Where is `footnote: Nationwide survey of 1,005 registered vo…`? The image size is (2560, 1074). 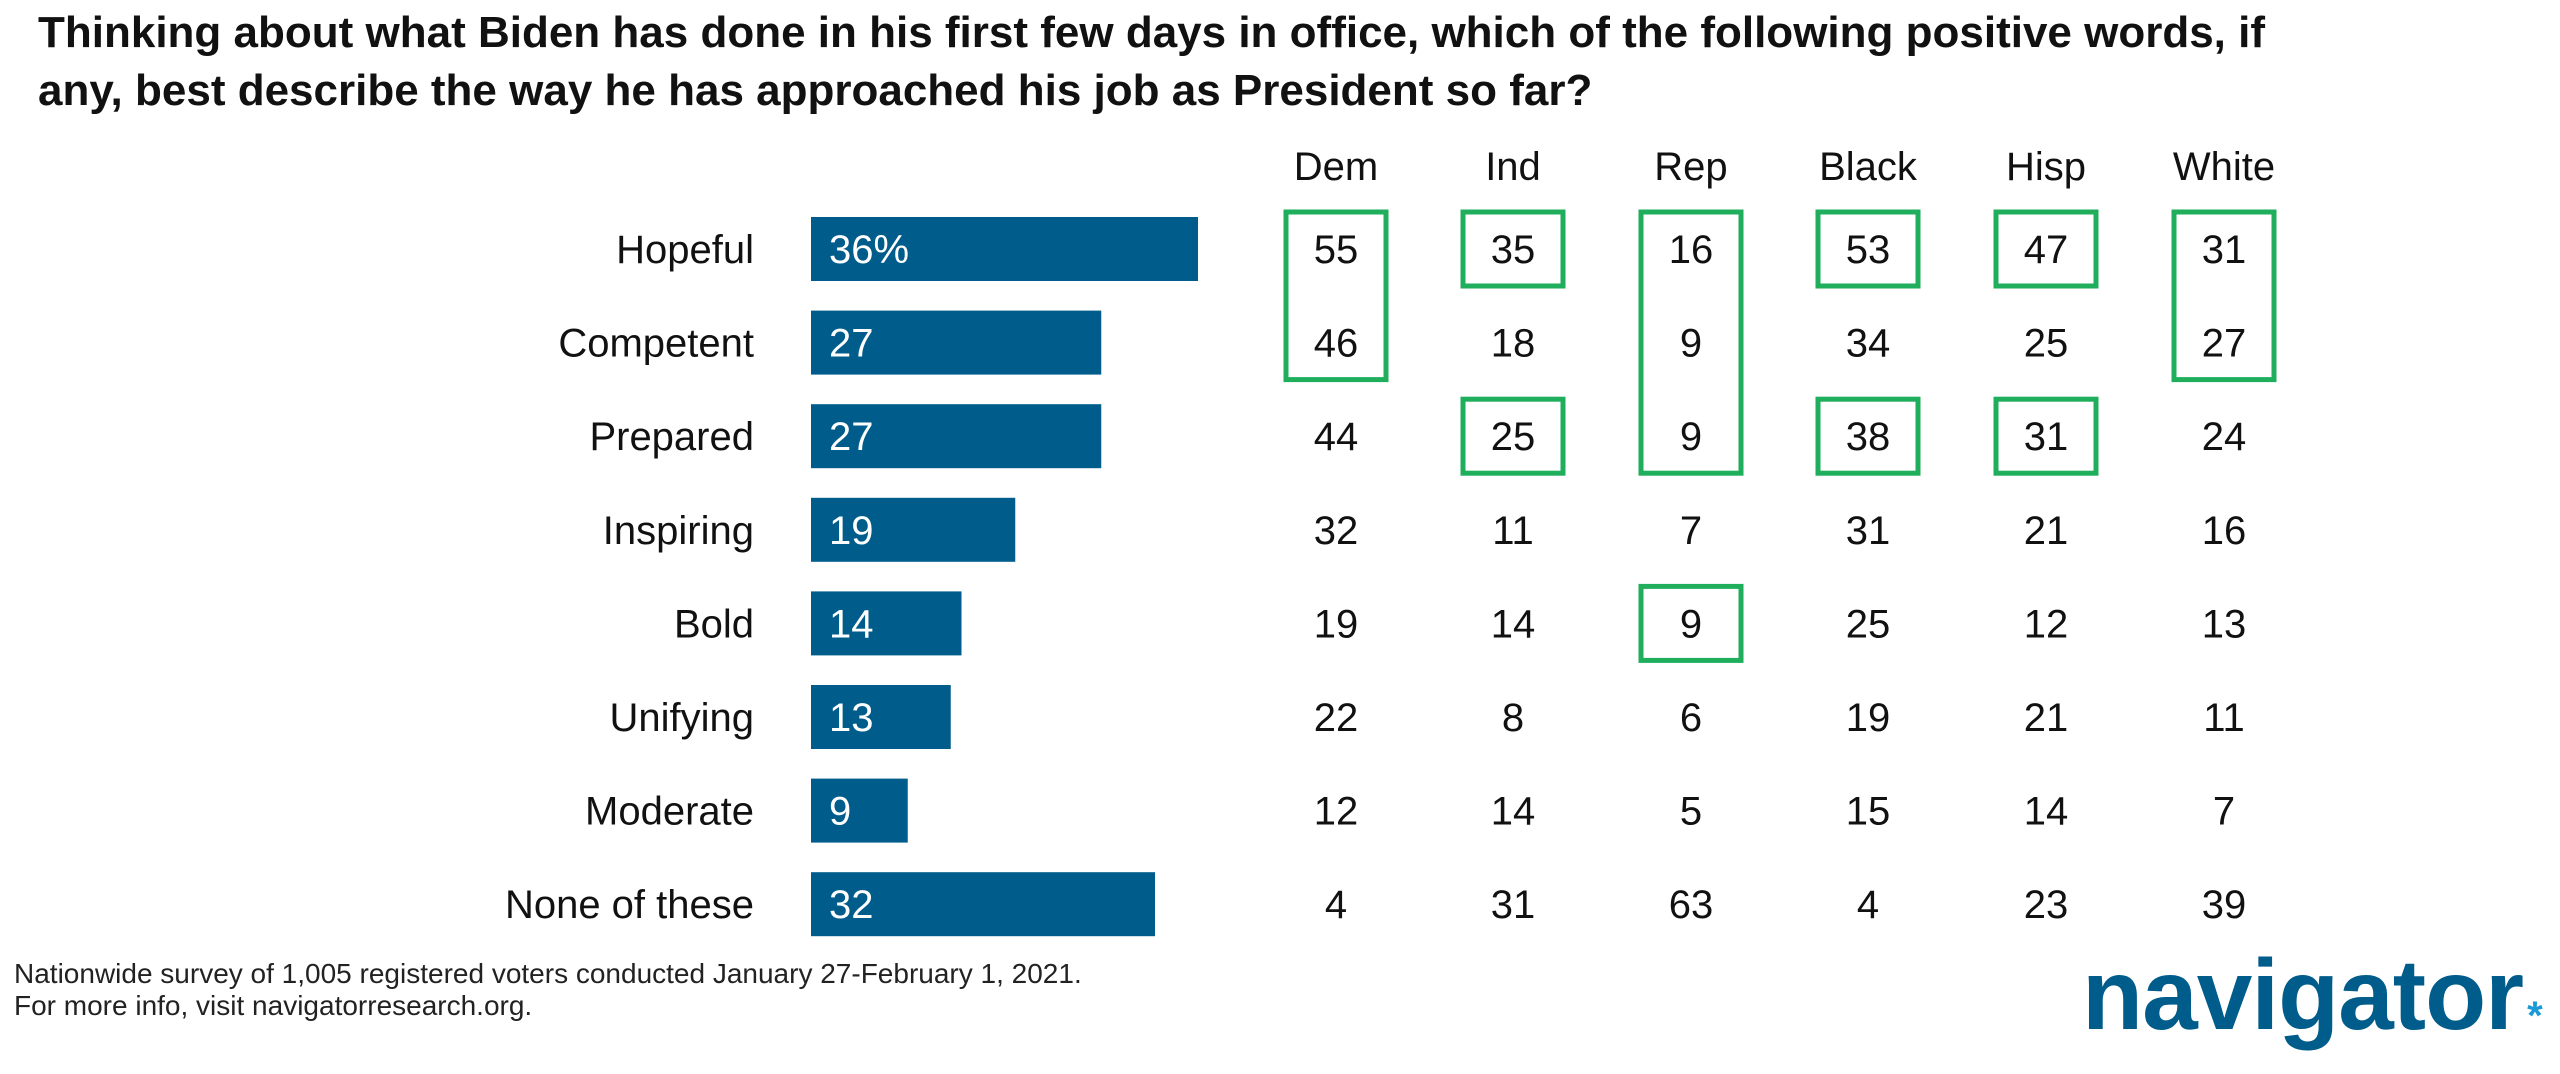 footnote: Nationwide survey of 1,005 registered vo… is located at coordinates (548, 990).